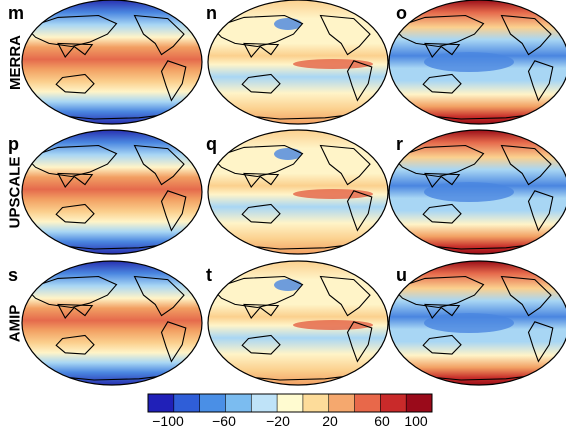 The width and height of the screenshot is (566, 432). I want to click on map-panel-s, so click(112, 323).